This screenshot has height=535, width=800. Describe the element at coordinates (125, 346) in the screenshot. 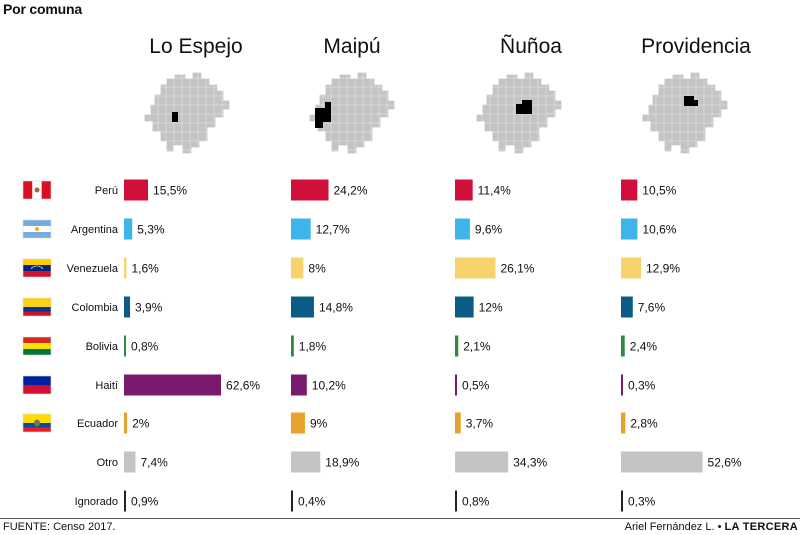

I see `bar-lo-espejo-bolivia` at that location.